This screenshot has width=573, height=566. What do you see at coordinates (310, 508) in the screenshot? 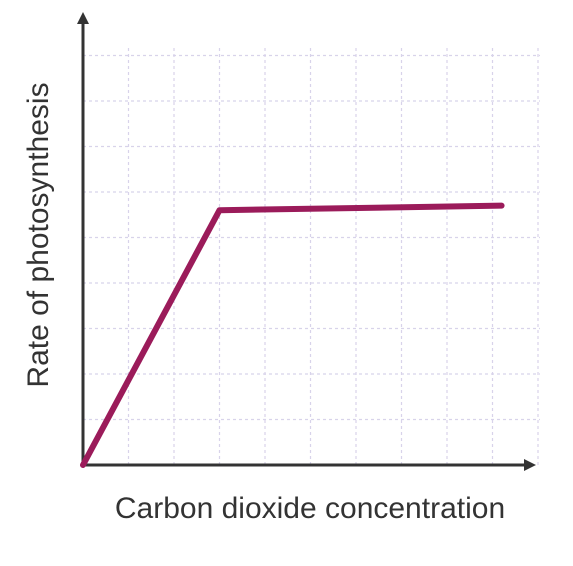
I see `x-axis-title: Carbon dioxide concentration` at bounding box center [310, 508].